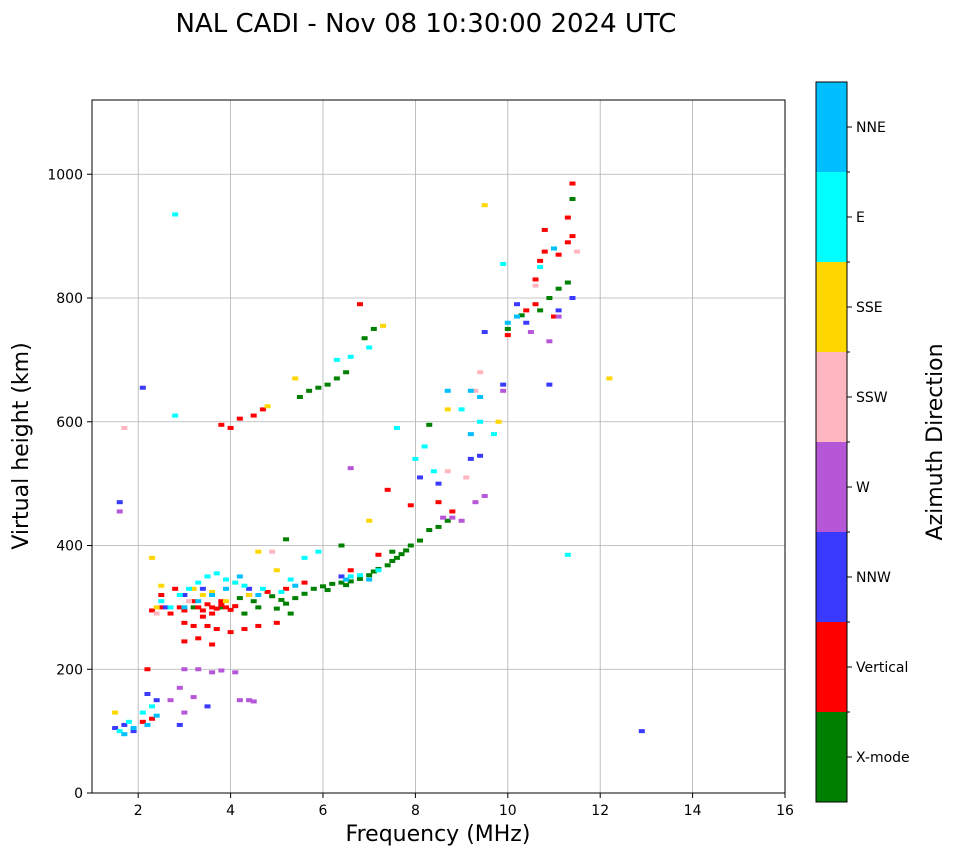  What do you see at coordinates (871, 128) in the screenshot?
I see `colorbar-tick-label: NNE` at bounding box center [871, 128].